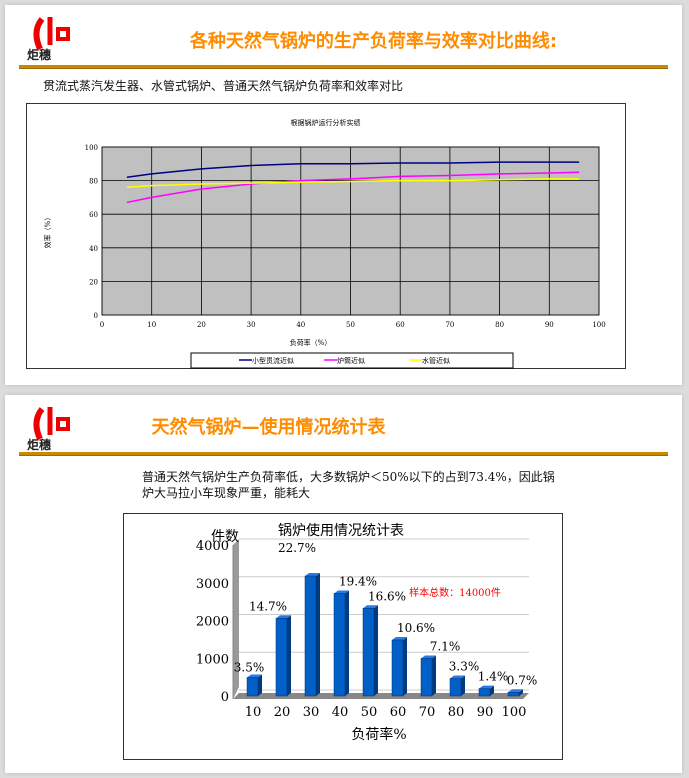 The image size is (689, 778). I want to click on y-tick-label: 80, so click(93, 182).